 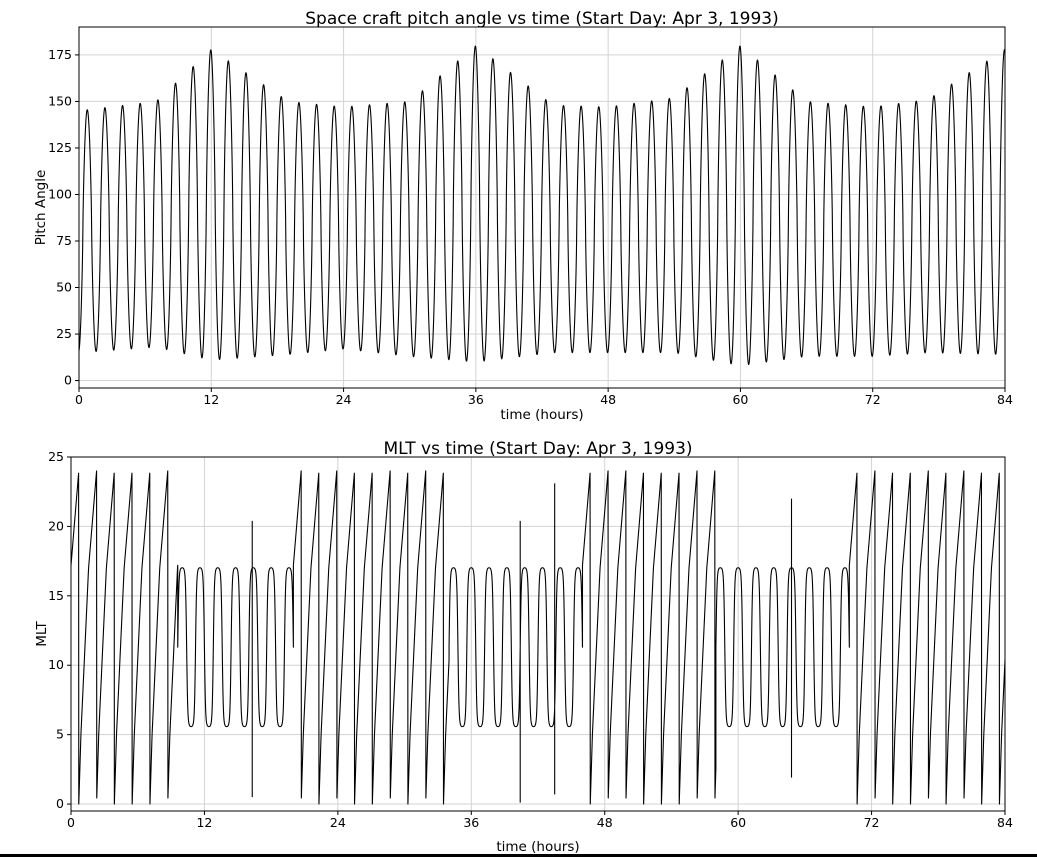 What do you see at coordinates (60, 100) in the screenshot?
I see `y-tick-label: 150` at bounding box center [60, 100].